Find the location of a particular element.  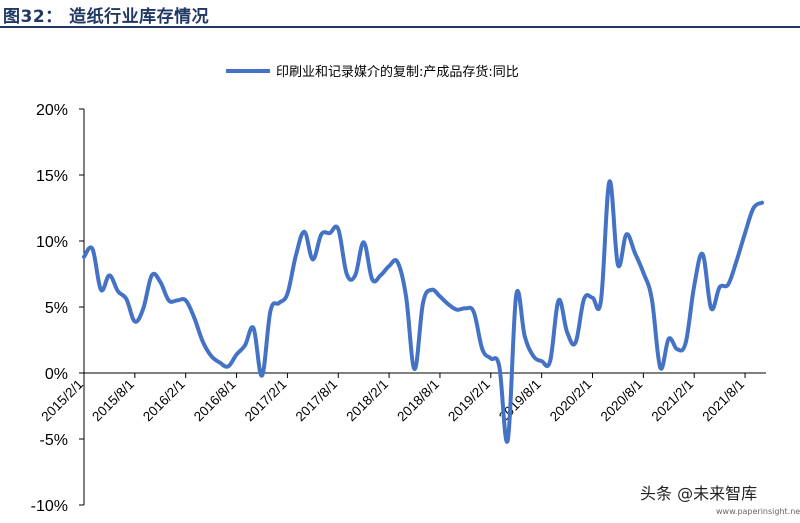

y-tick-label: 5% is located at coordinates (56, 308).